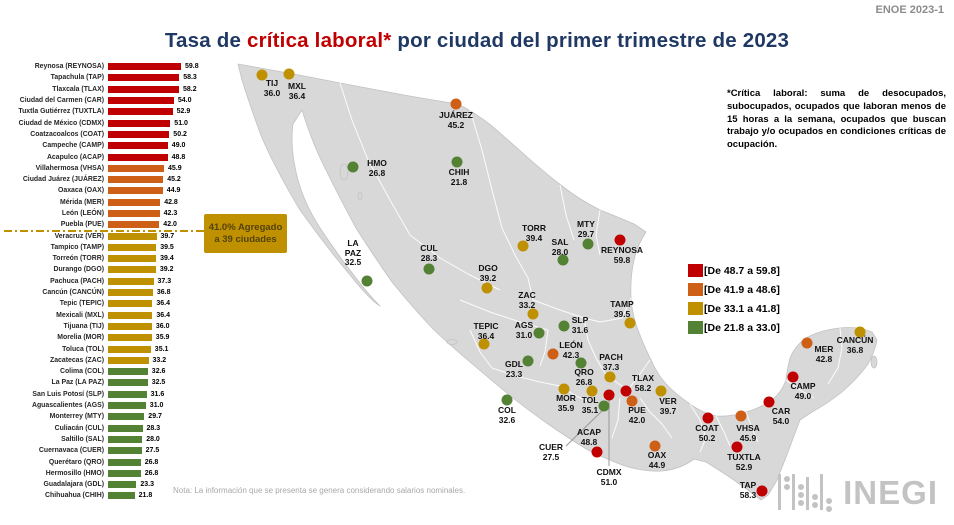 The image size is (954, 525). Describe the element at coordinates (734, 289) in the screenshot. I see `legend-row: [De 41.9 a 48.6]` at that location.